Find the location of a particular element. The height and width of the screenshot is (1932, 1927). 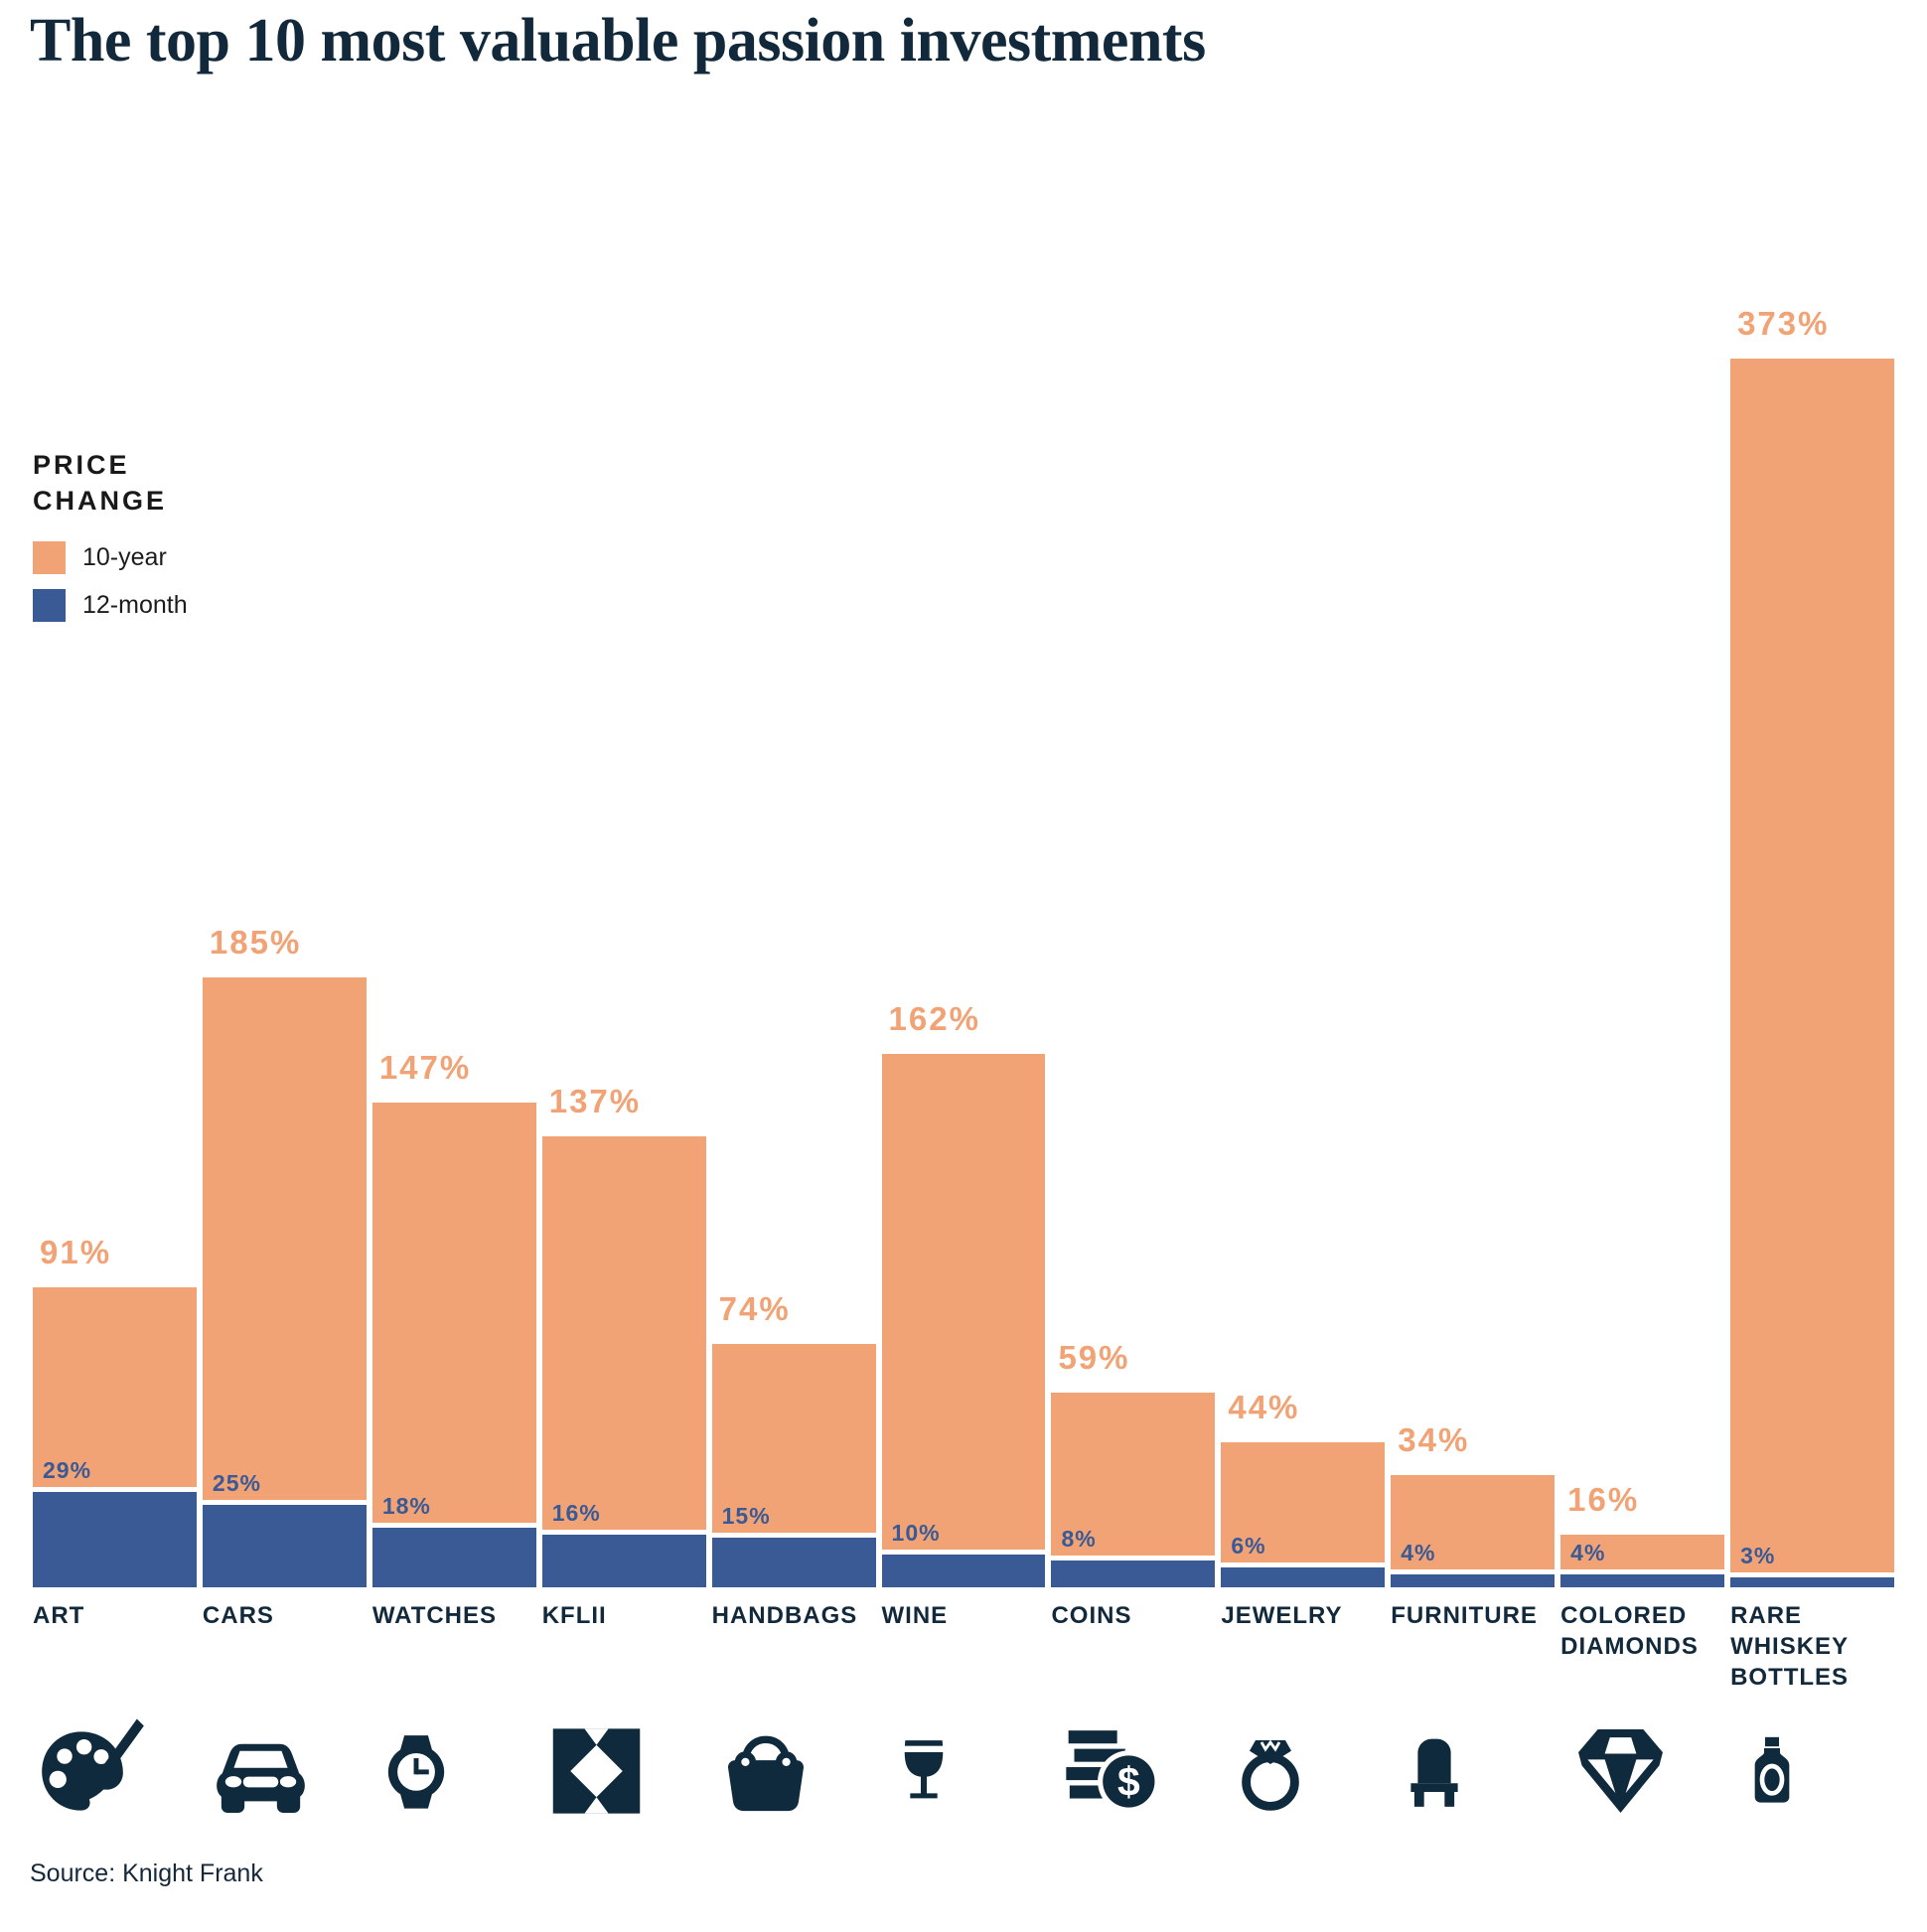

handbag-icon is located at coordinates (794, 1771).